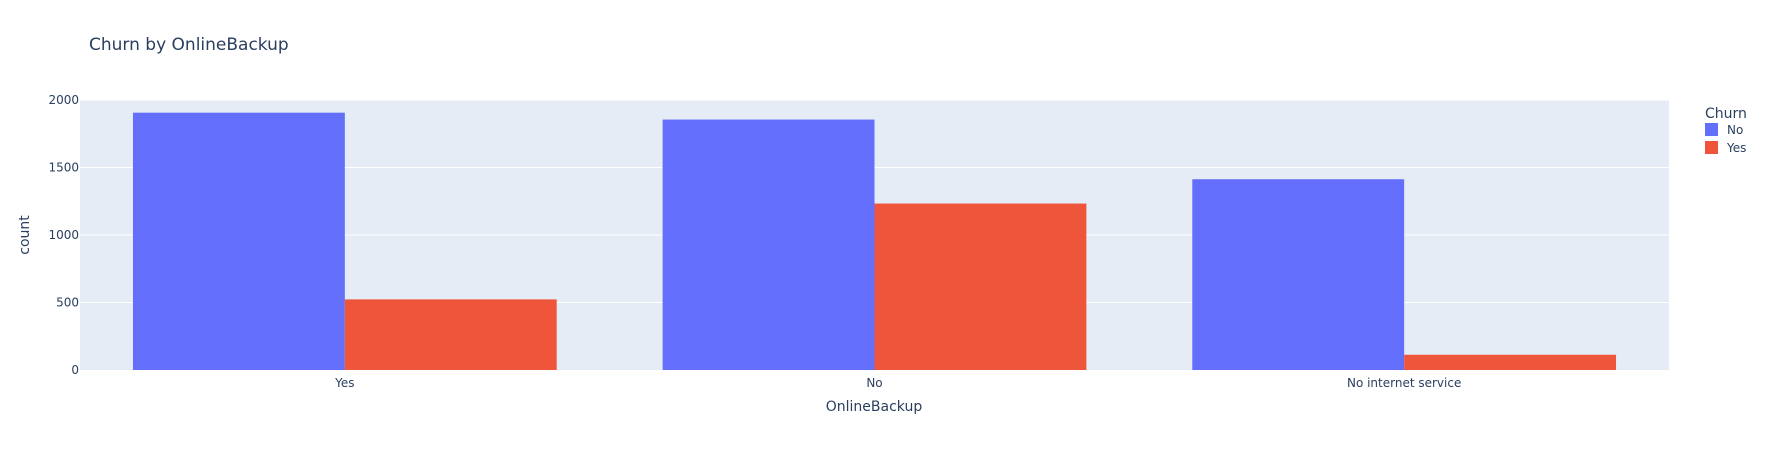  I want to click on legend-label: No, so click(1735, 130).